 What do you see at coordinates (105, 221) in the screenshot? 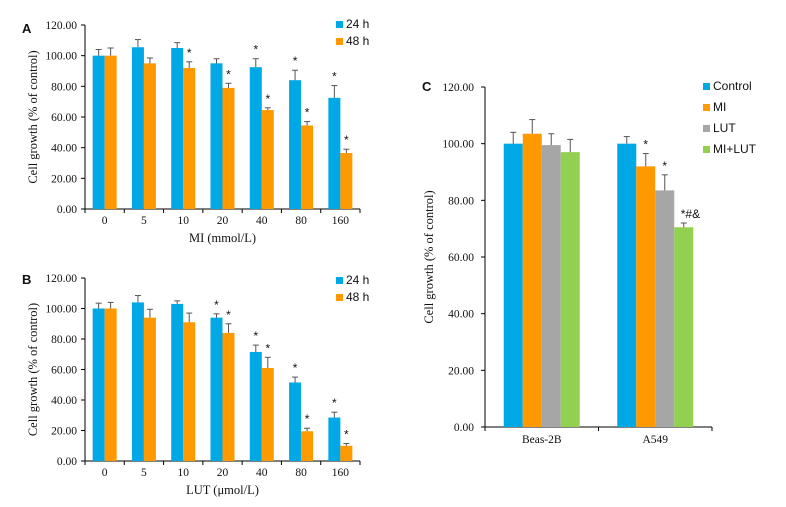
I see `x-tick-label-a-0: 0` at bounding box center [105, 221].